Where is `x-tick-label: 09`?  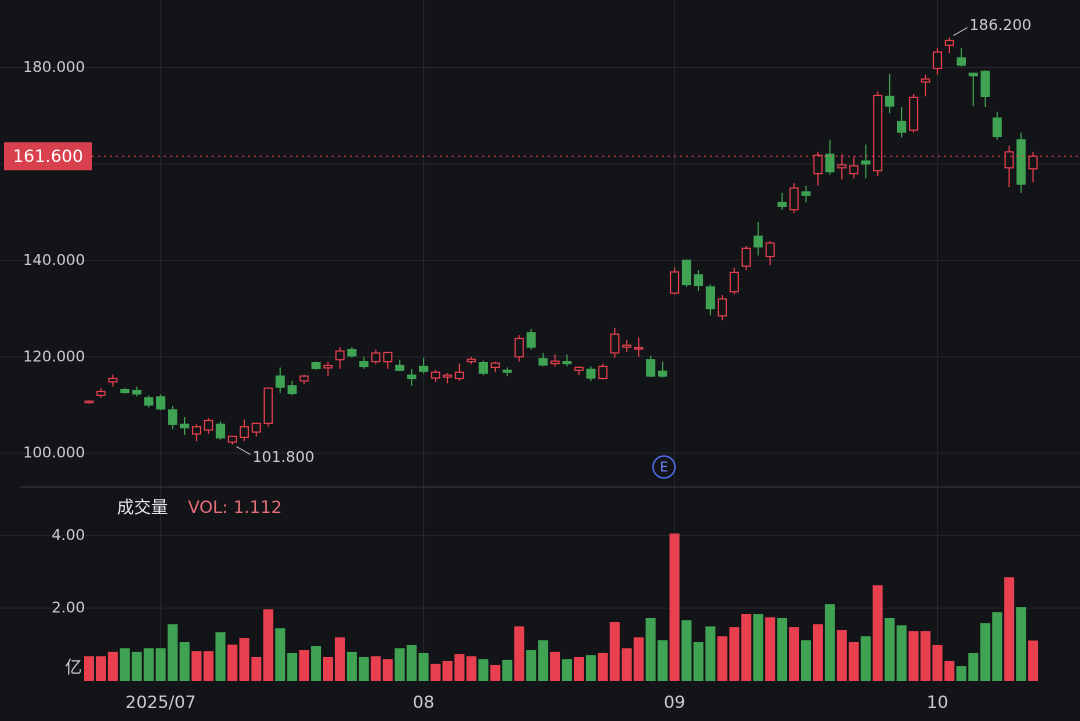 x-tick-label: 09 is located at coordinates (675, 703).